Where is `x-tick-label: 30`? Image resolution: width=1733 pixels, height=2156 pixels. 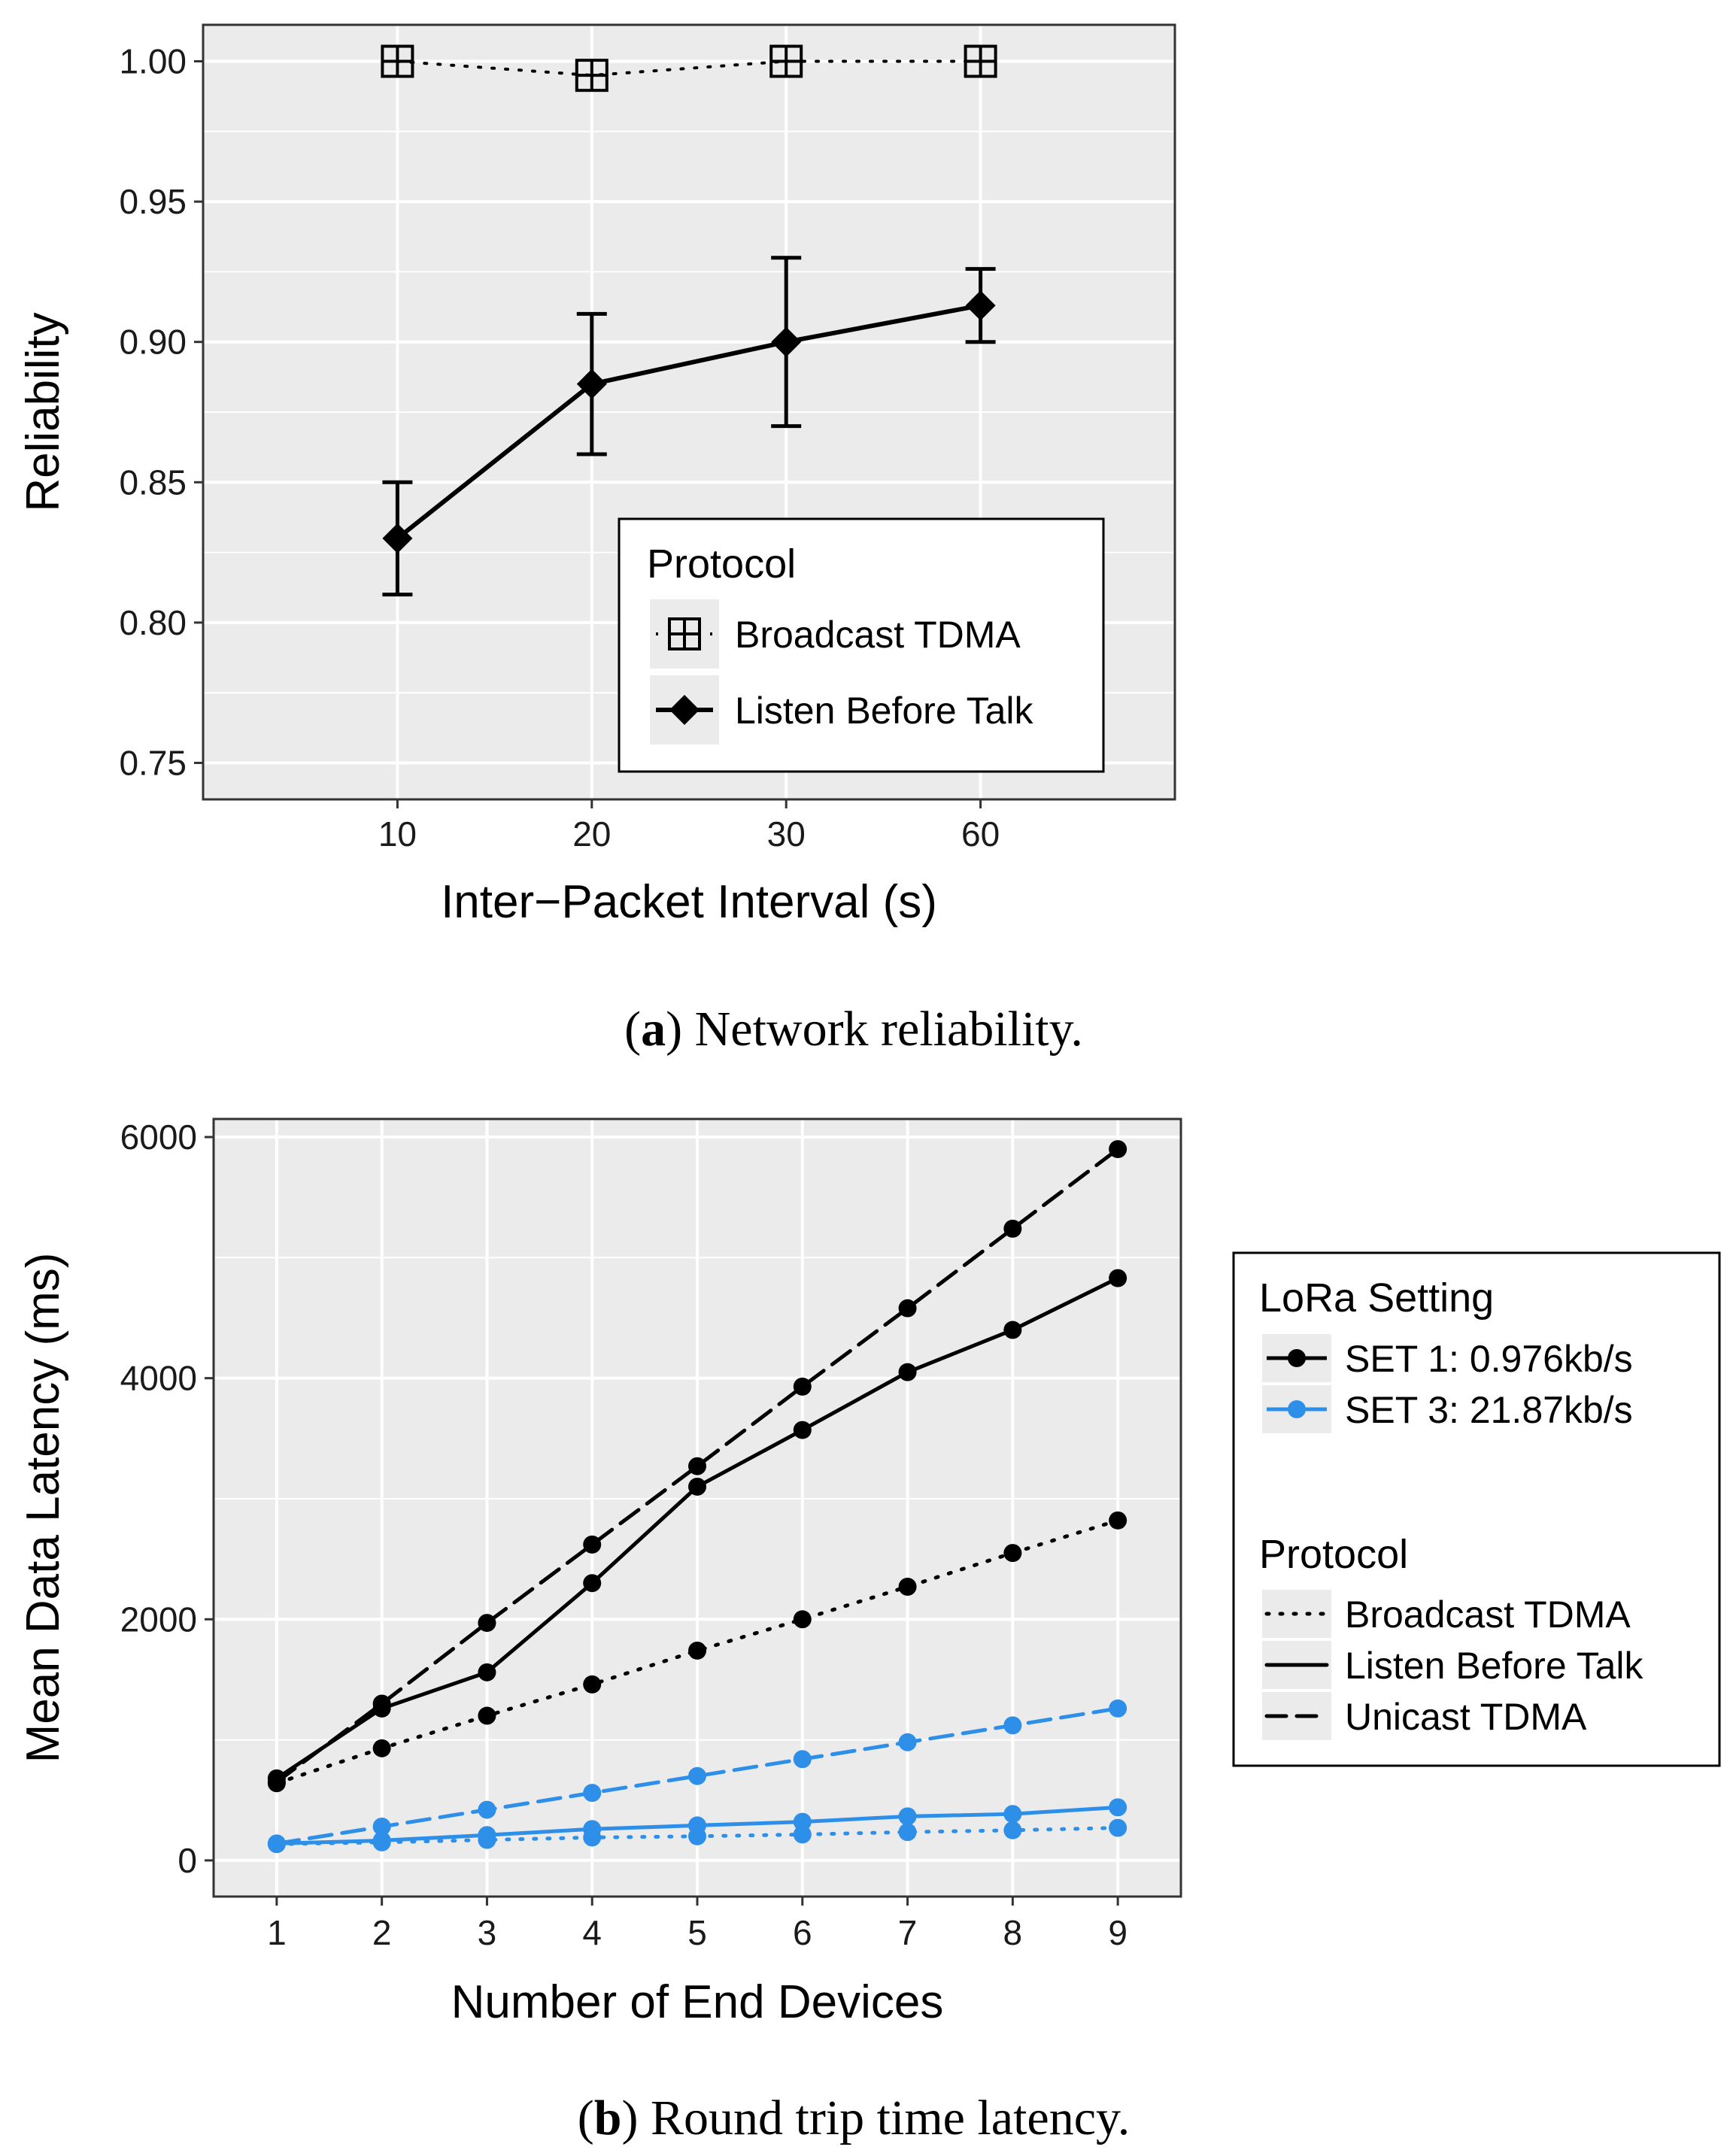 x-tick-label: 30 is located at coordinates (787, 834).